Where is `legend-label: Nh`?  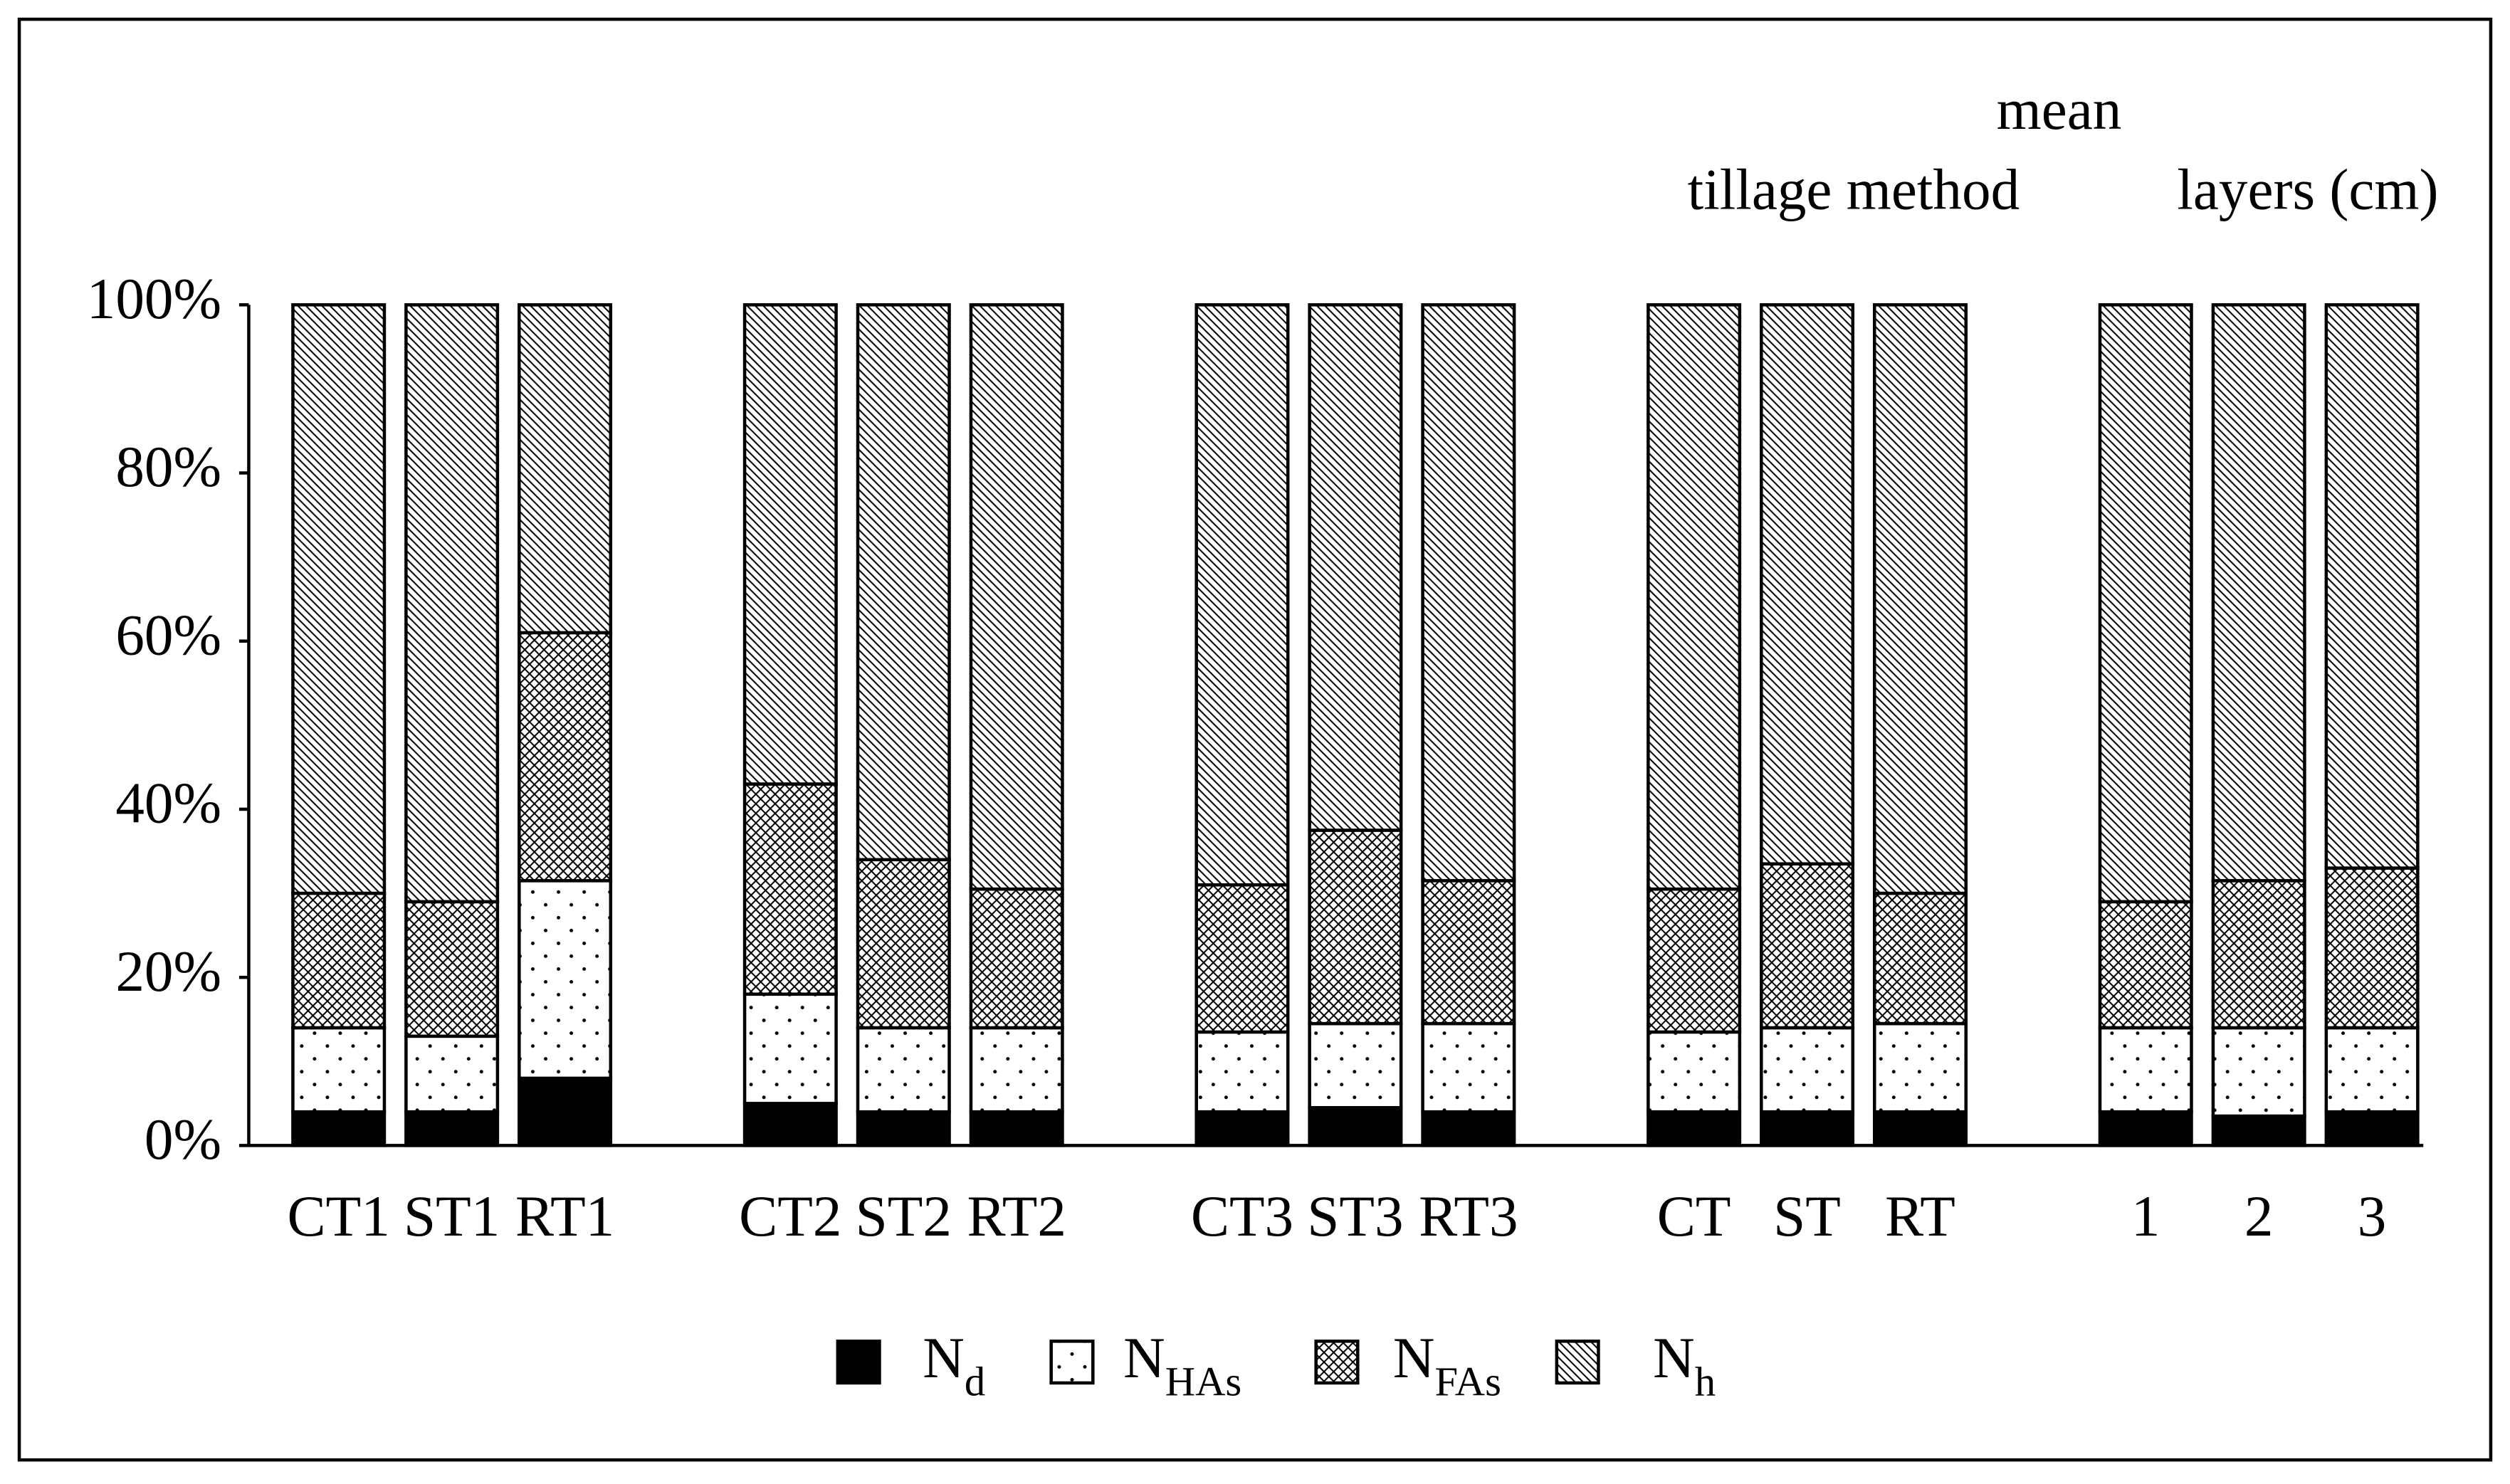
legend-label: Nh is located at coordinates (1684, 1365).